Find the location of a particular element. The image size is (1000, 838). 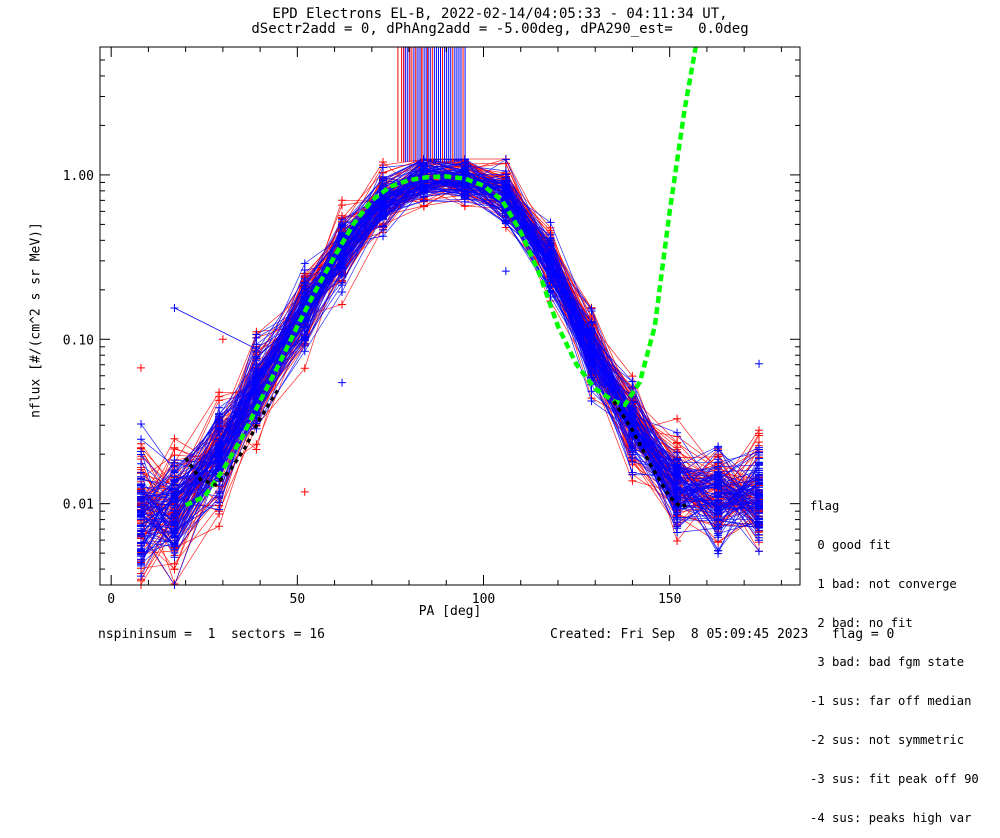

x-axis-label: PA [deg] is located at coordinates (450, 611).